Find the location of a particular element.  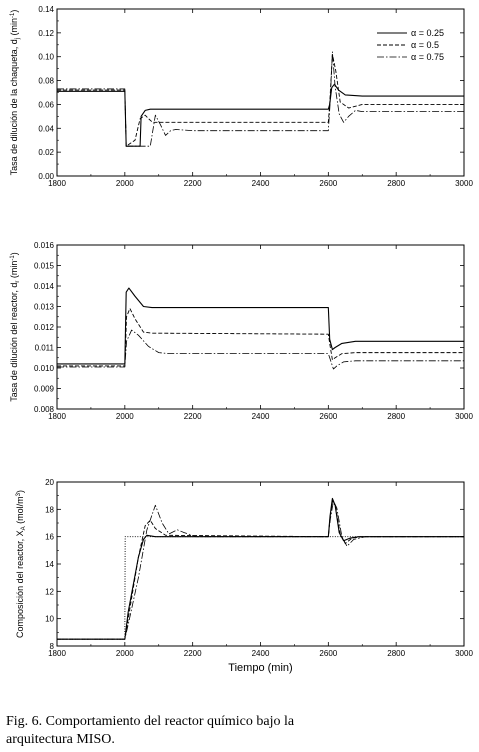

y-axis-label: Tasa de dilución del reactor, dr (min-1) is located at coordinates (15, 326).